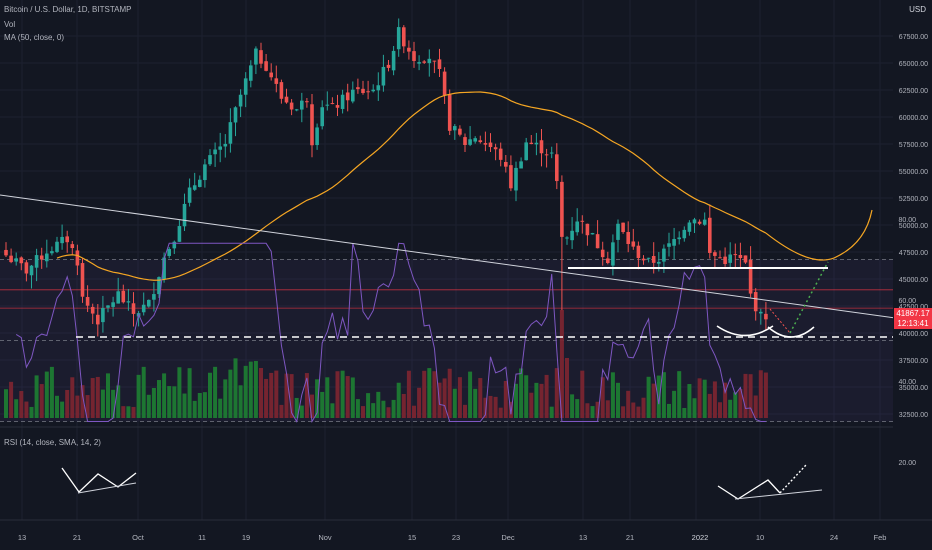 The width and height of the screenshot is (932, 550). What do you see at coordinates (412, 537) in the screenshot?
I see `time-tick-label: 15` at bounding box center [412, 537].